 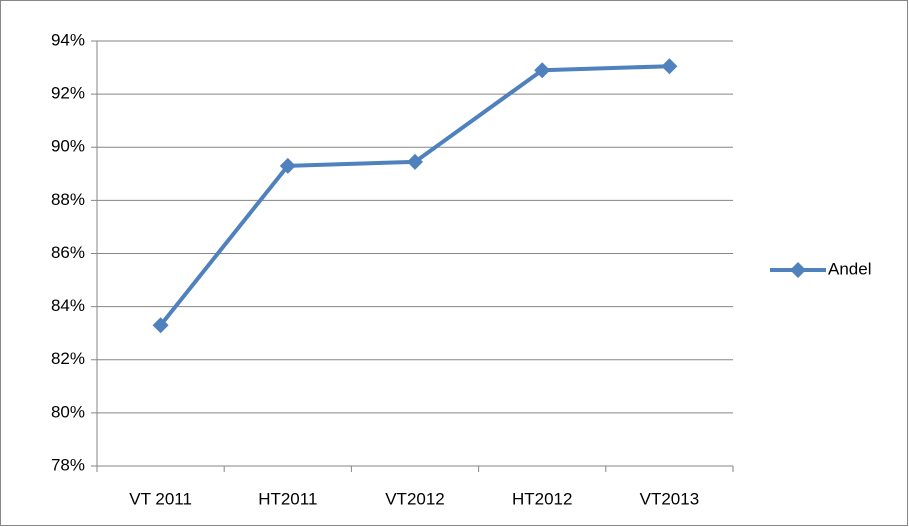 I want to click on y-tick-label: 86%, so click(x=68, y=252).